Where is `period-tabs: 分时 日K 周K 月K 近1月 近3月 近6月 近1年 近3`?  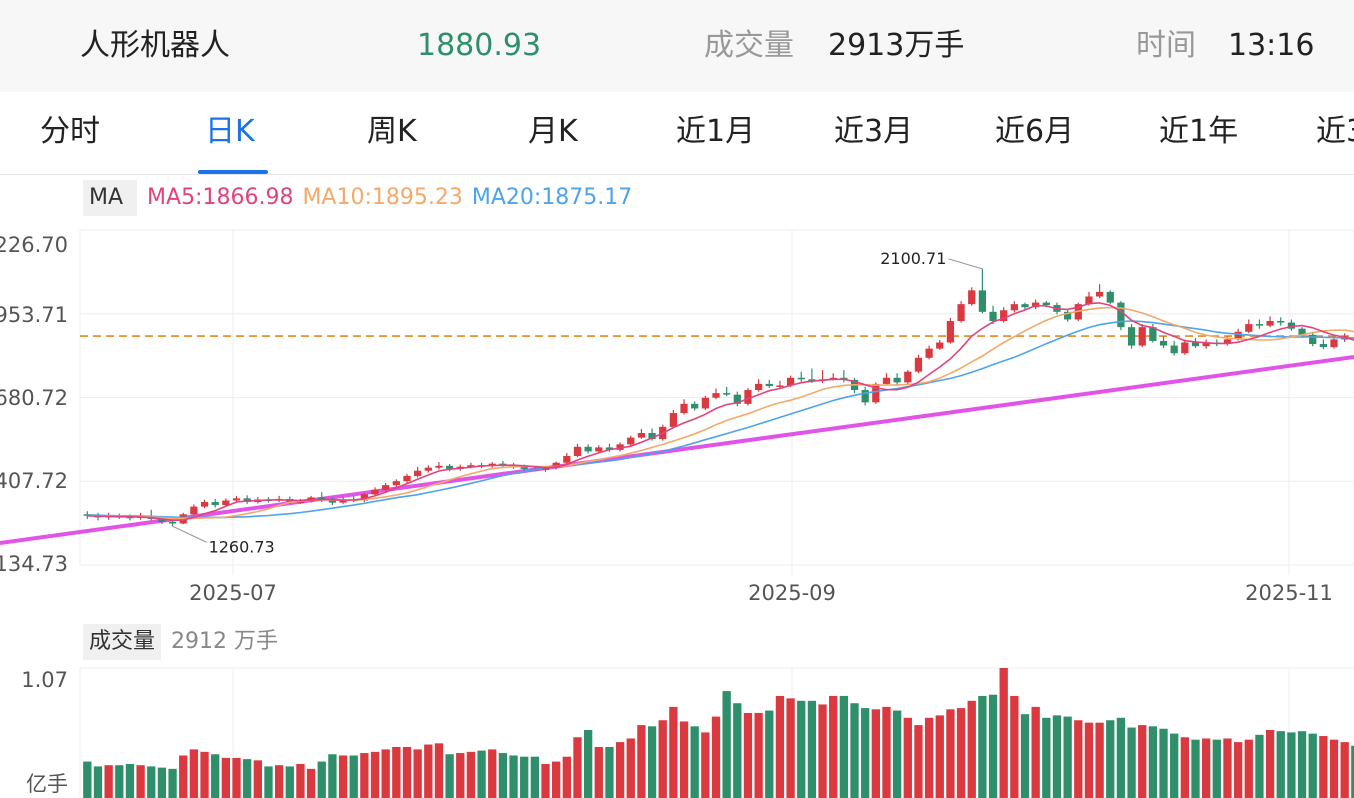 period-tabs: 分时 日K 周K 月K 近1月 近3月 近6月 近1年 近3 is located at coordinates (677, 133).